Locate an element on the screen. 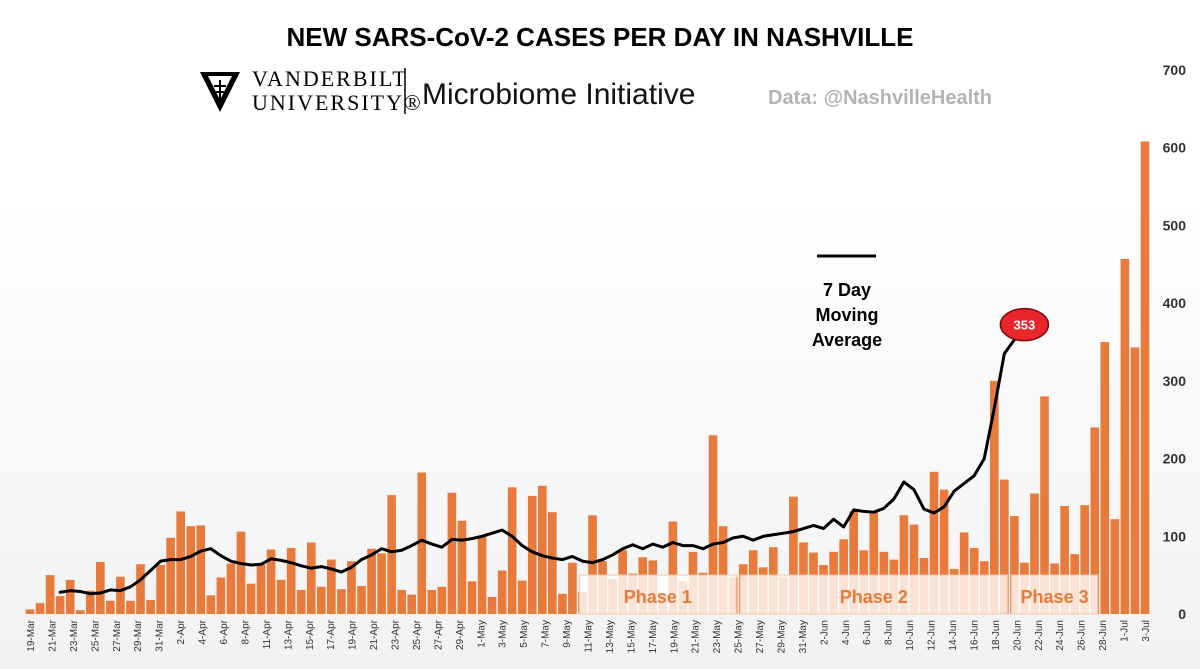  x-tick-label: 5-May is located at coordinates (524, 634).